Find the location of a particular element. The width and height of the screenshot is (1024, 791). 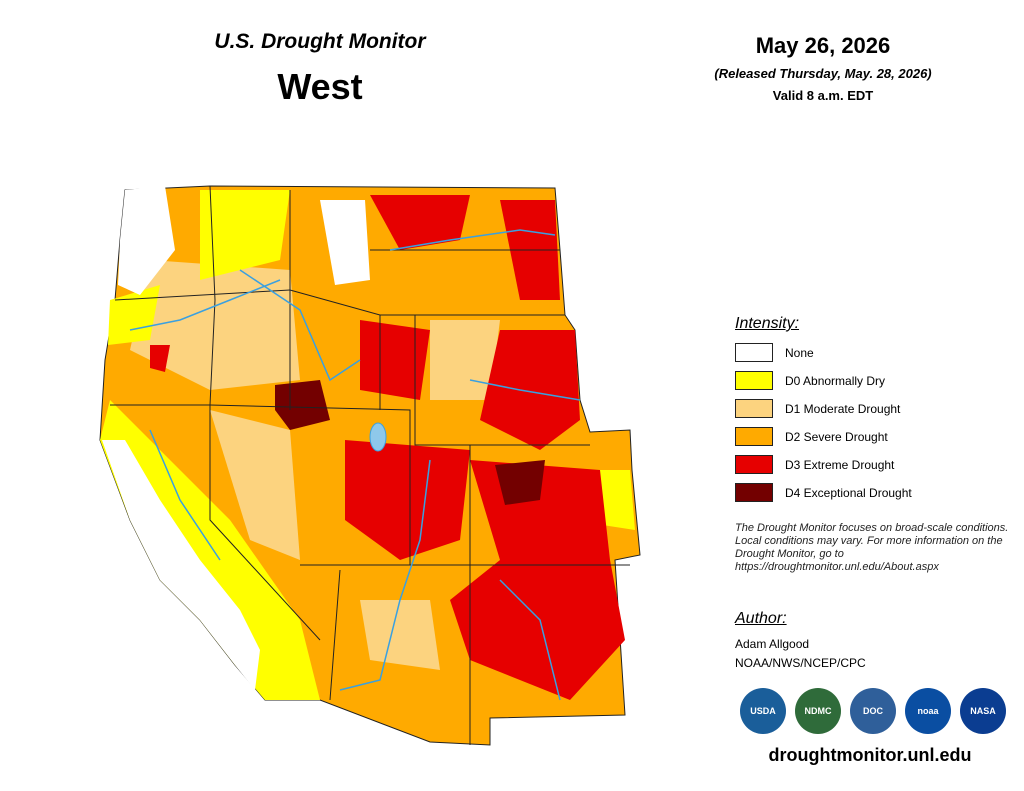

legend-item: D1 Moderate Drought is located at coordinates (823, 413).